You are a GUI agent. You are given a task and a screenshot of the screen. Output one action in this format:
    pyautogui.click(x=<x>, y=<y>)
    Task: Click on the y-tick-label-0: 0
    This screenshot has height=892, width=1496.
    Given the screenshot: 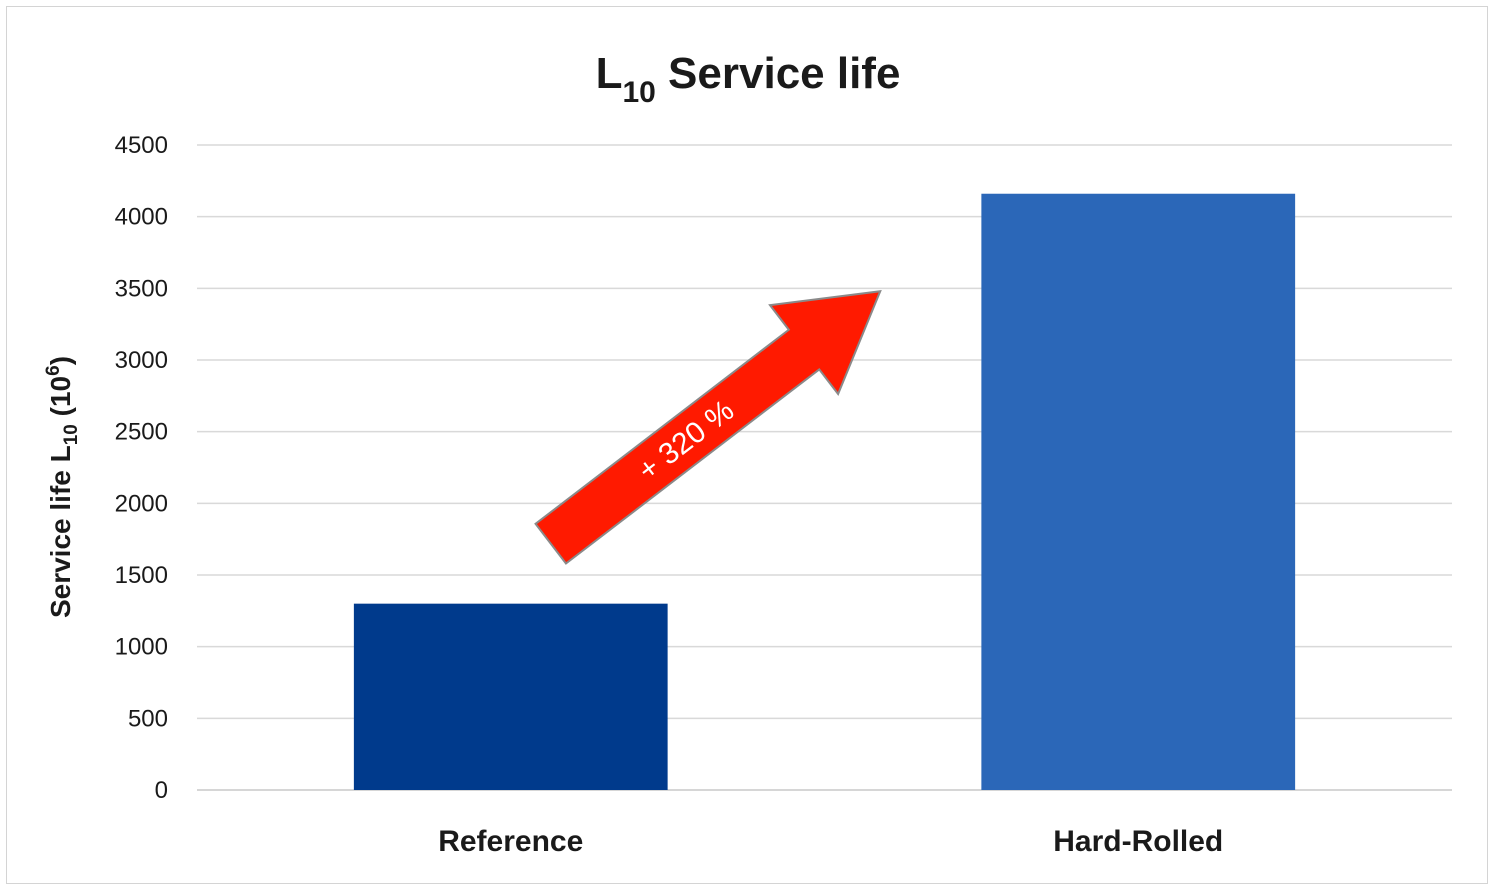 What is the action you would take?
    pyautogui.click(x=161, y=790)
    